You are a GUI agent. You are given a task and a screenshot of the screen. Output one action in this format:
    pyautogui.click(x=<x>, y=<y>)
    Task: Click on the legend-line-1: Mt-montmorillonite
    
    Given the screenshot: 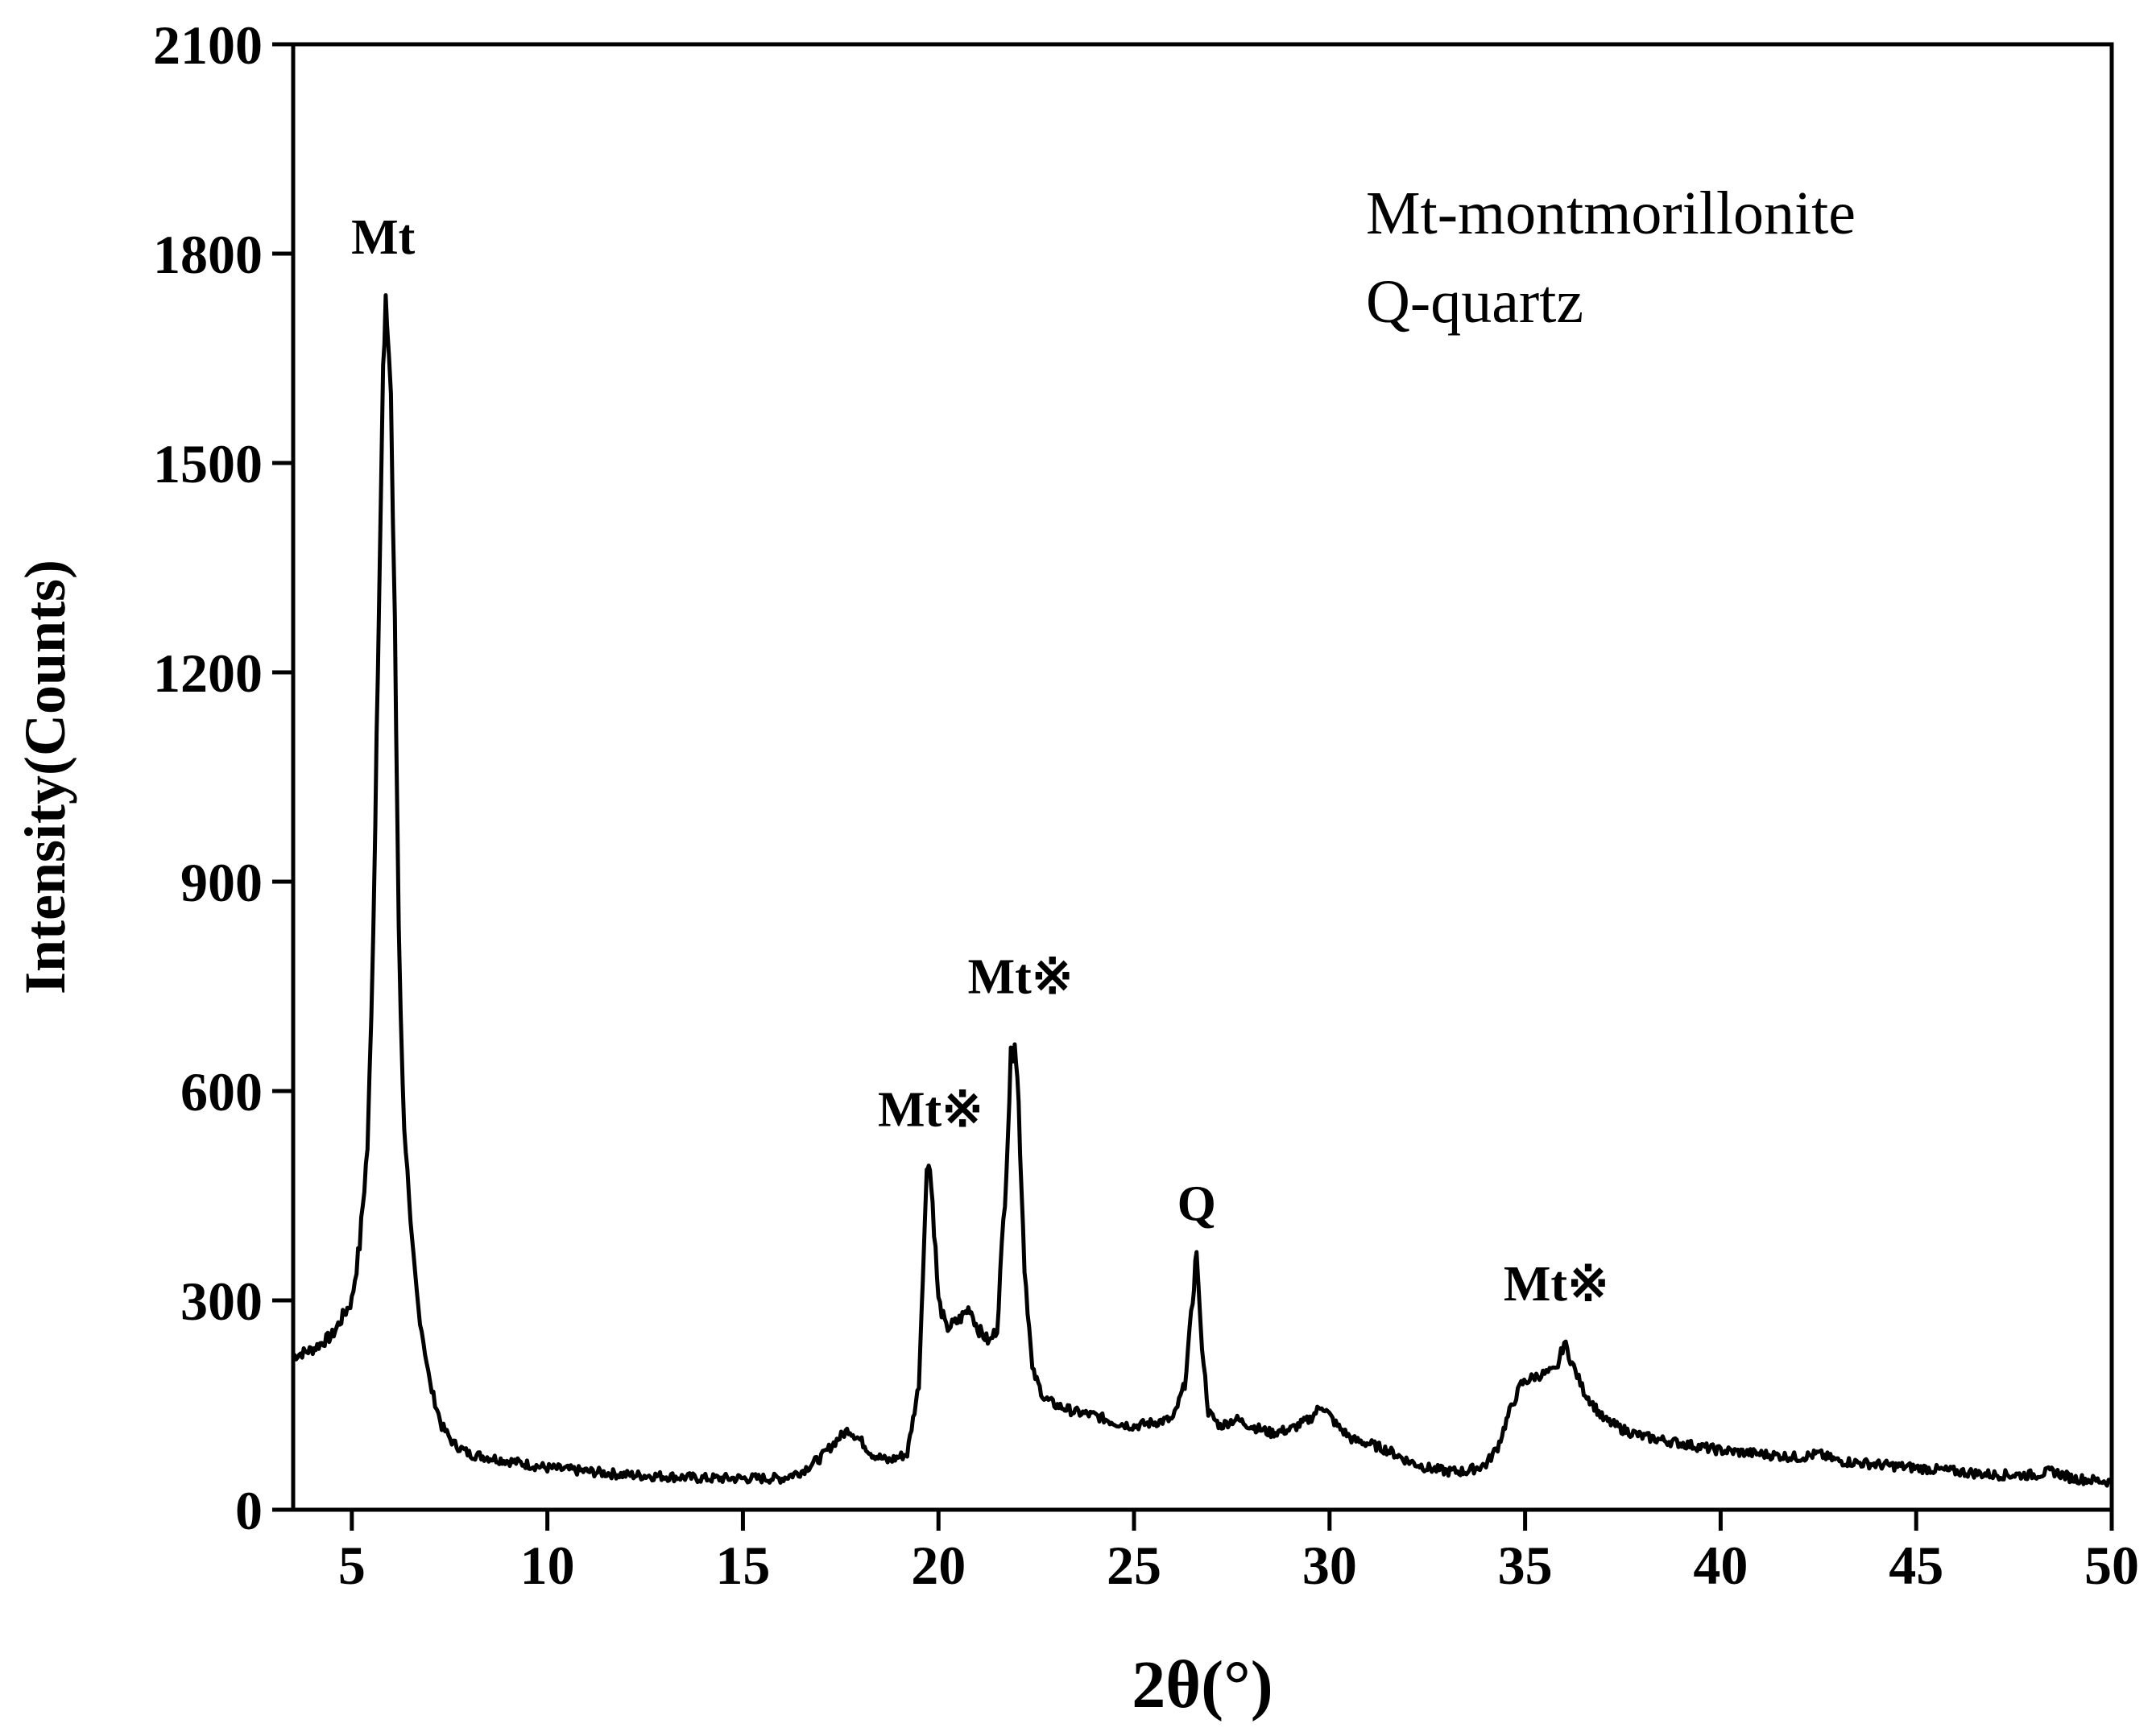 What is the action you would take?
    pyautogui.click(x=1611, y=213)
    